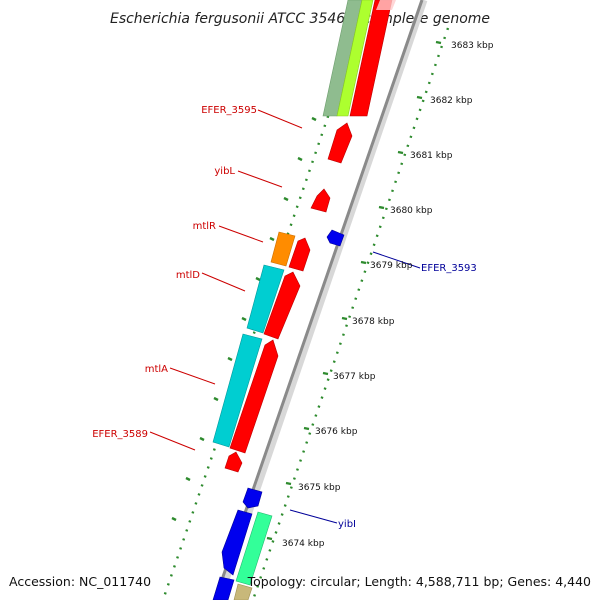  I want to click on accession-text: Accession: NC_011740, so click(80, 581).